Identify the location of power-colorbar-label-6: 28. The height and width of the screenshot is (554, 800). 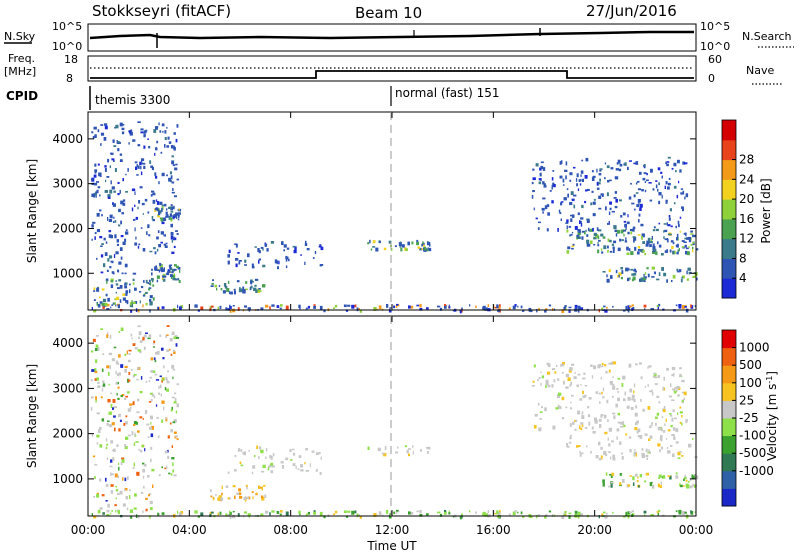
(746, 160).